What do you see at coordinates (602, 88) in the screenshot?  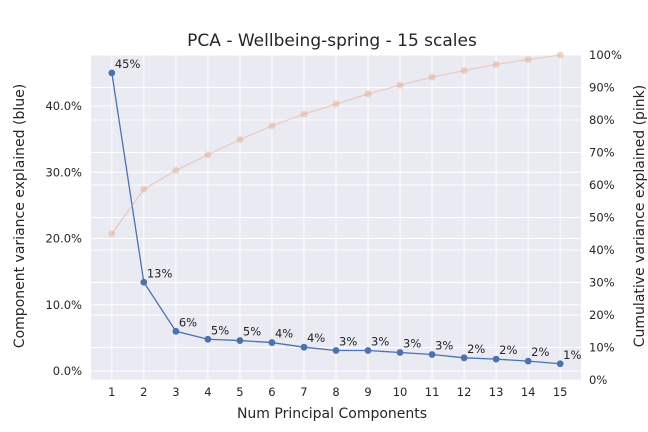 I see `y2-tick-label: 90%` at bounding box center [602, 88].